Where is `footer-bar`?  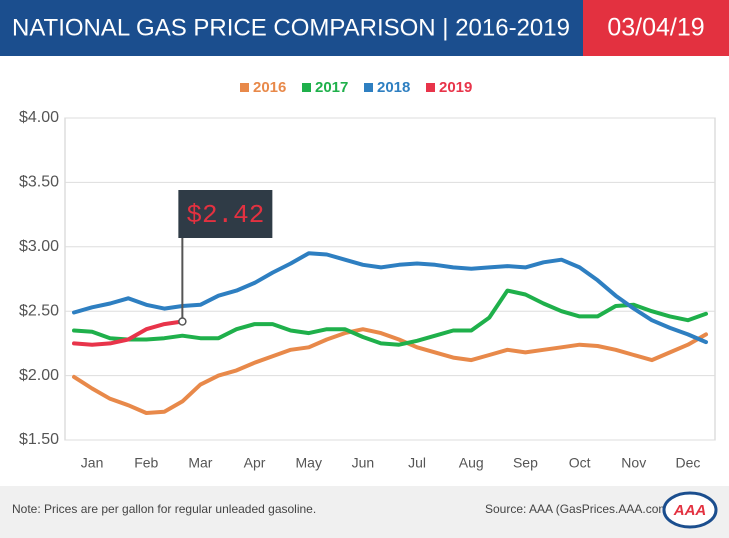
footer-bar is located at coordinates (364, 512).